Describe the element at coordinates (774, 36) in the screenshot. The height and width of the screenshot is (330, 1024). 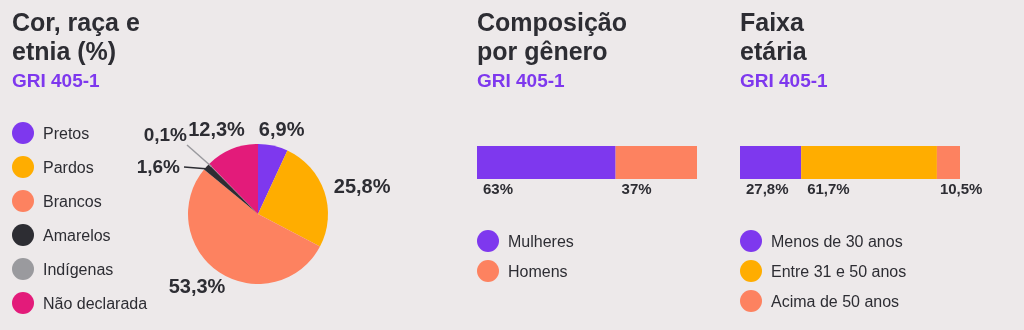
I see `chart-title: Faixa etária` at that location.